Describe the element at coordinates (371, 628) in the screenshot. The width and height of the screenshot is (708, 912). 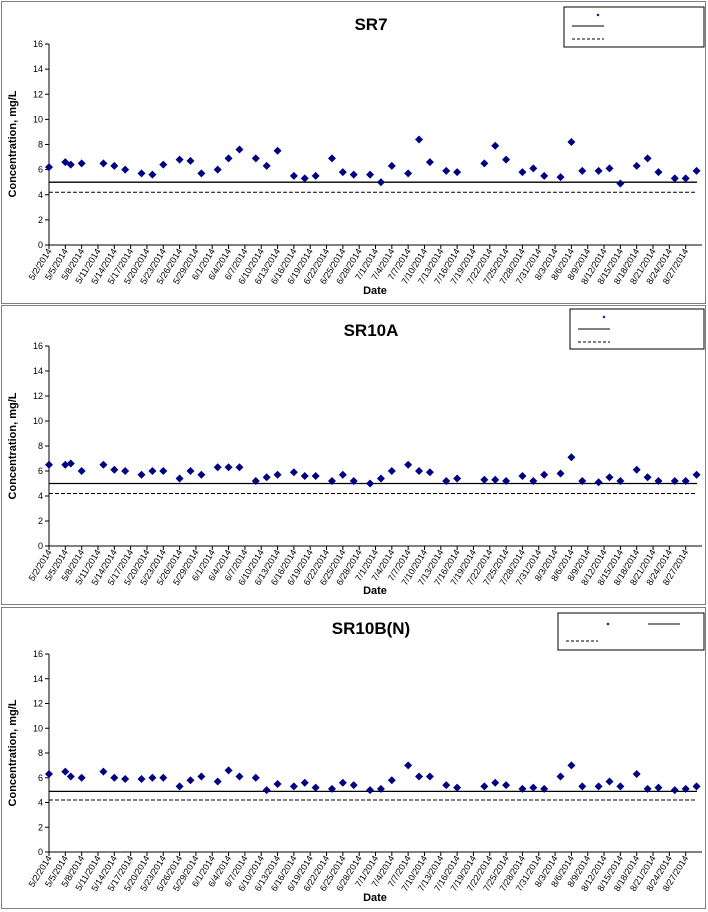
I see `chart-title: SR10B(N)` at that location.